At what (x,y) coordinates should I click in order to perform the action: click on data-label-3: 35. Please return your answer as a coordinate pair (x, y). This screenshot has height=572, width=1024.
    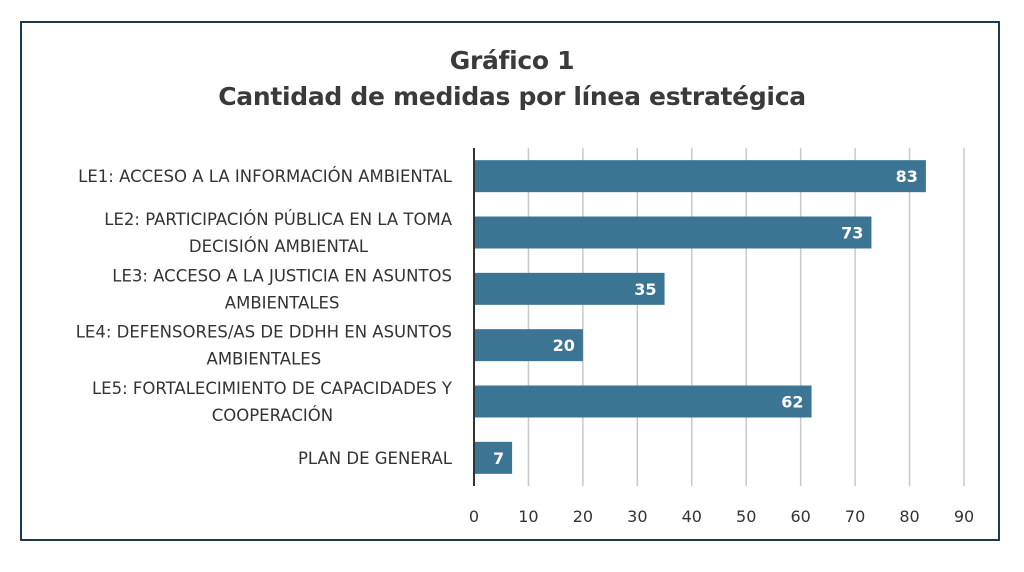
    Looking at the image, I should click on (645, 289).